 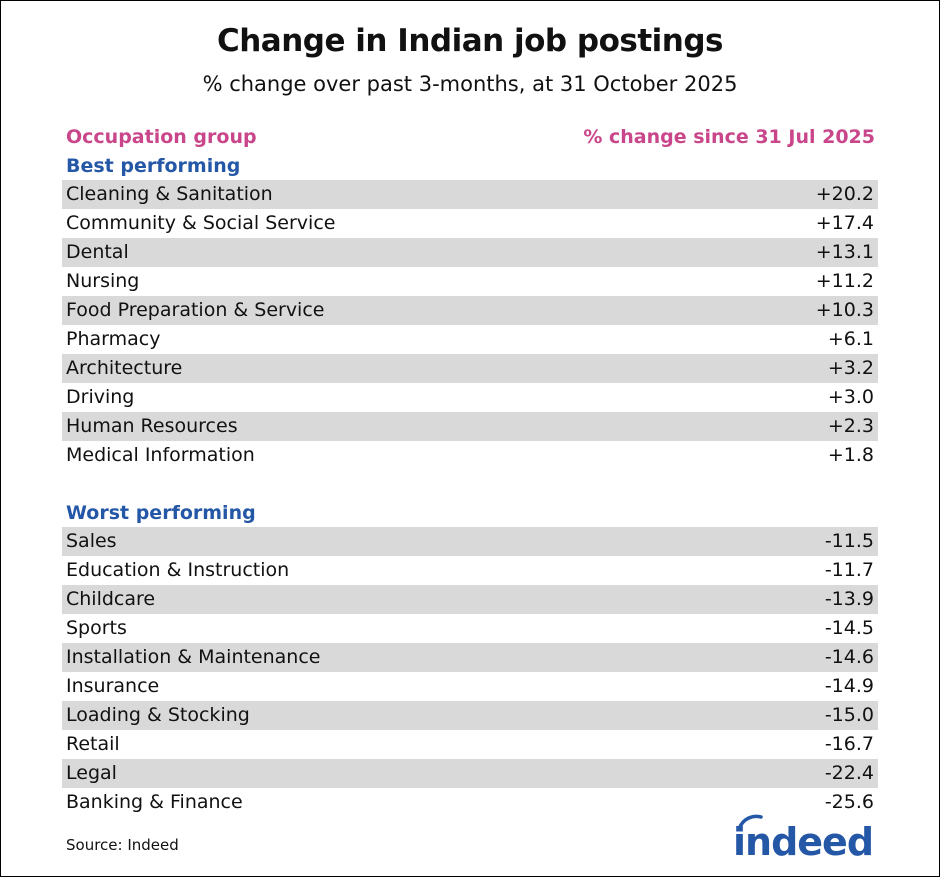 I want to click on occupation-name: Dental, so click(x=97, y=252).